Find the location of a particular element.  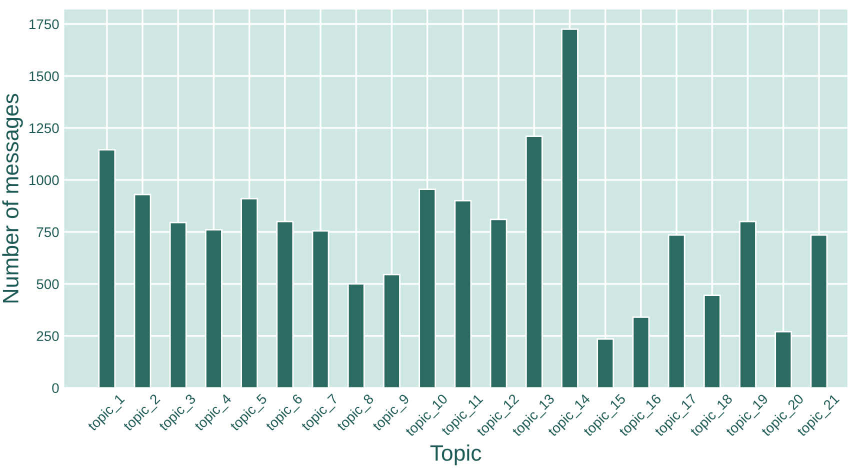

y-tick-label: 500 is located at coordinates (47, 284).